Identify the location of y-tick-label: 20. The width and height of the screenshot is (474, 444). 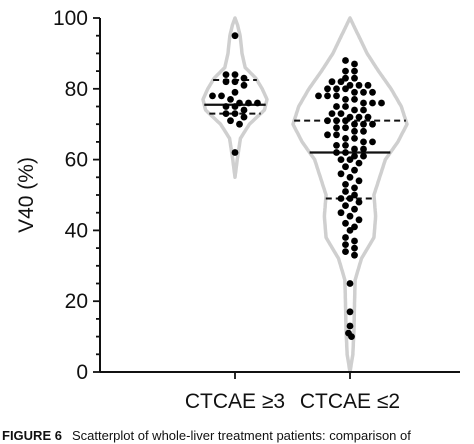
(76, 301).